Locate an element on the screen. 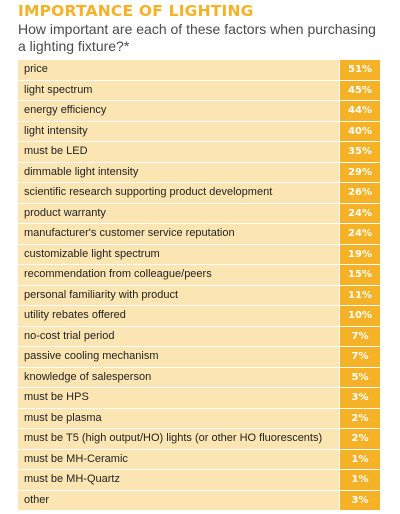  factor-label: recommendation from colleague/peers is located at coordinates (179, 275).